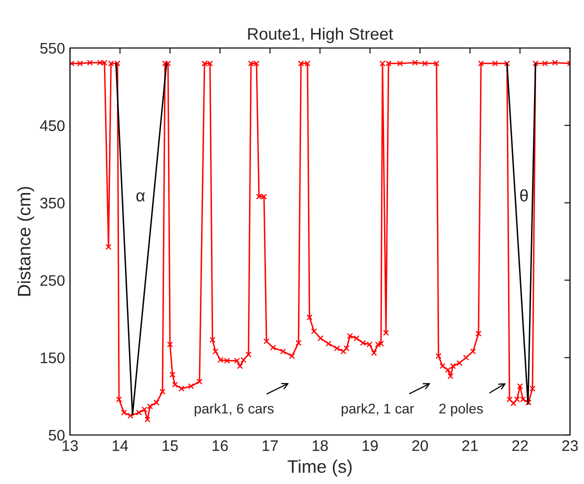  I want to click on y-tick-label: 350, so click(52, 203).